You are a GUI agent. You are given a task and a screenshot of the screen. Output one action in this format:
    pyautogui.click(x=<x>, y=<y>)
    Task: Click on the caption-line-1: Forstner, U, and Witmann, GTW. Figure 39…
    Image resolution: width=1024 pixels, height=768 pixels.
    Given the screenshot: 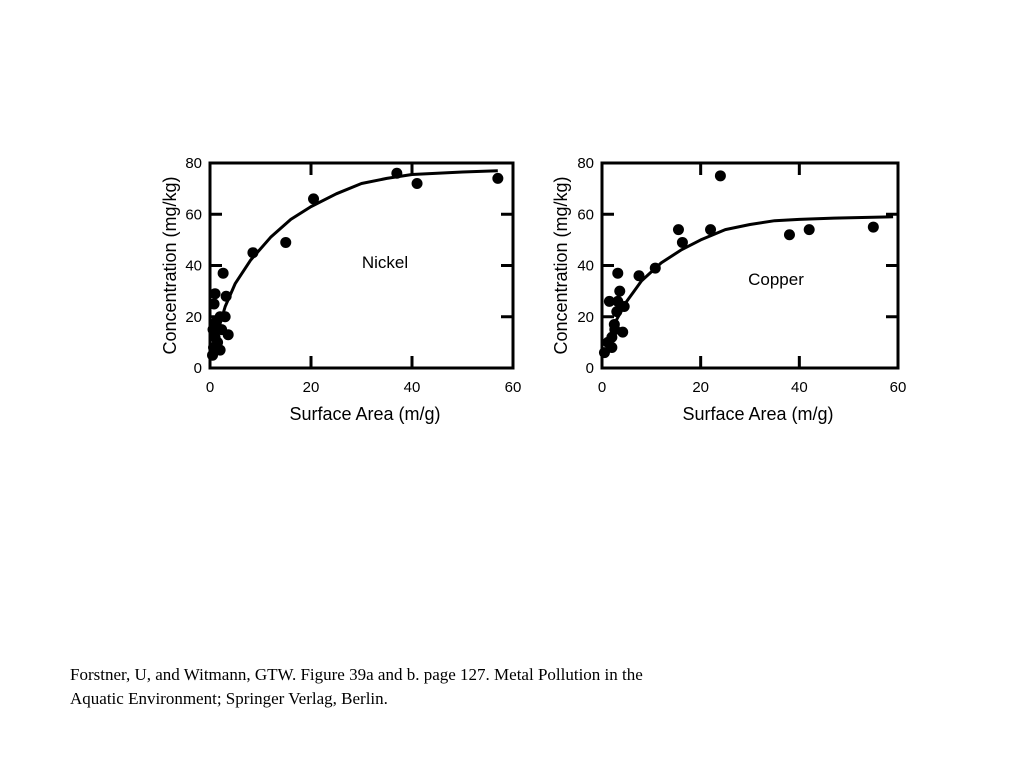 What is the action you would take?
    pyautogui.click(x=356, y=674)
    